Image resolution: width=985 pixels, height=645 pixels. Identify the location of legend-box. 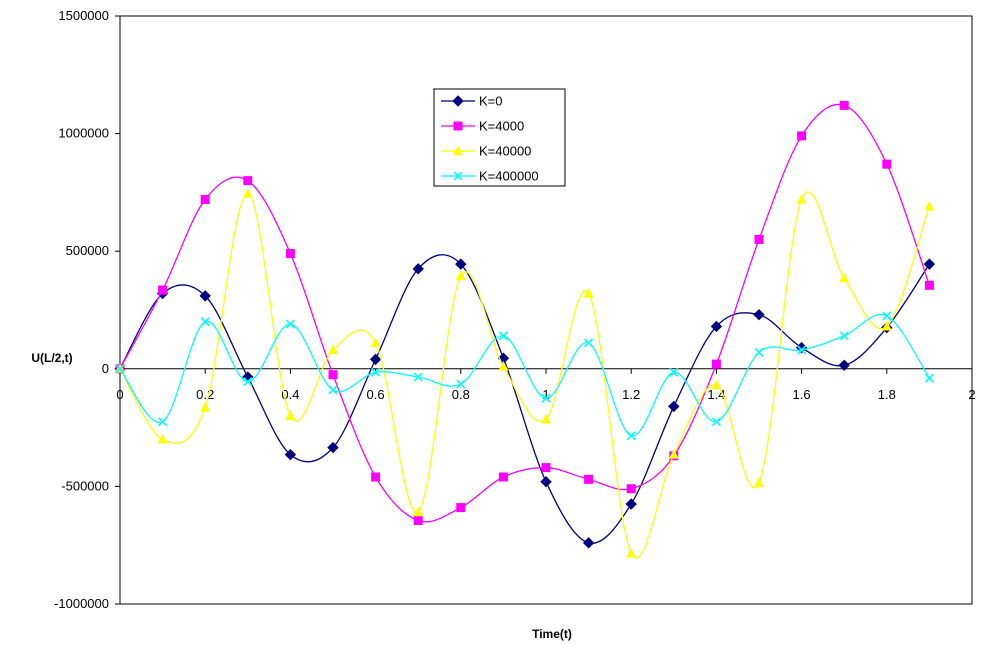
(499, 137).